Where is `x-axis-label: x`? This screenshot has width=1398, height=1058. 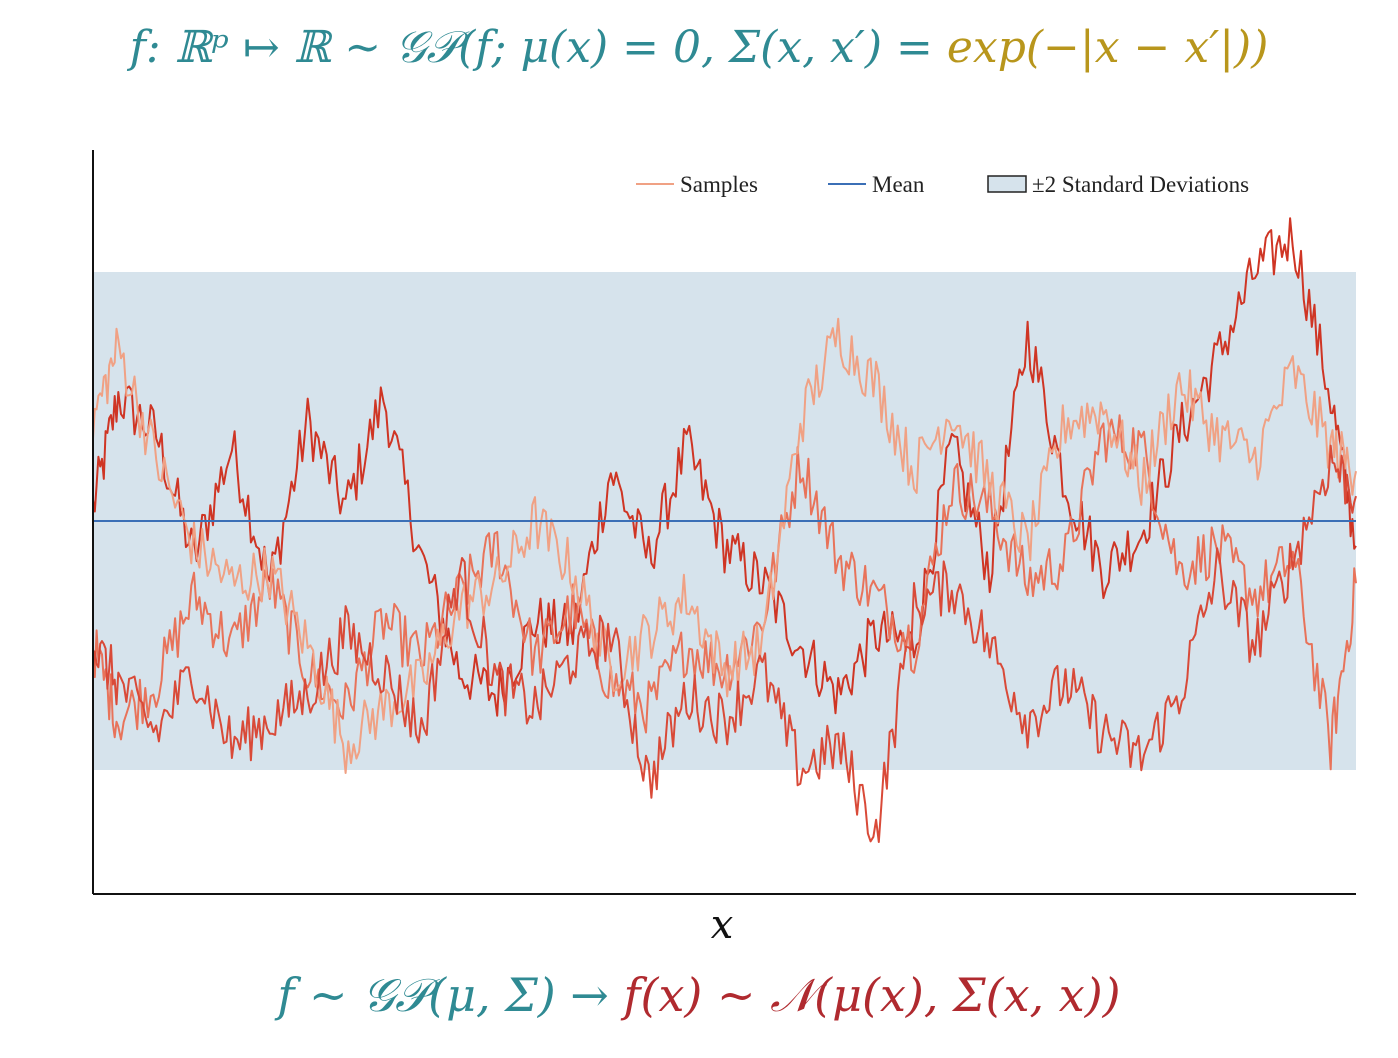 x-axis-label: x is located at coordinates (722, 925).